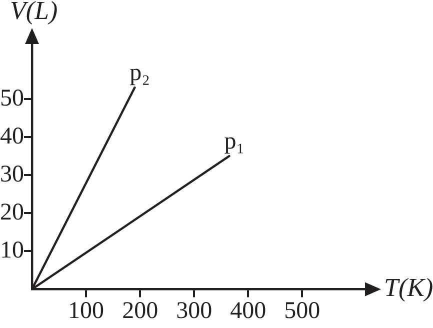 The height and width of the screenshot is (328, 433). Describe the element at coordinates (12, 212) in the screenshot. I see `y-tick-label: 20` at that location.